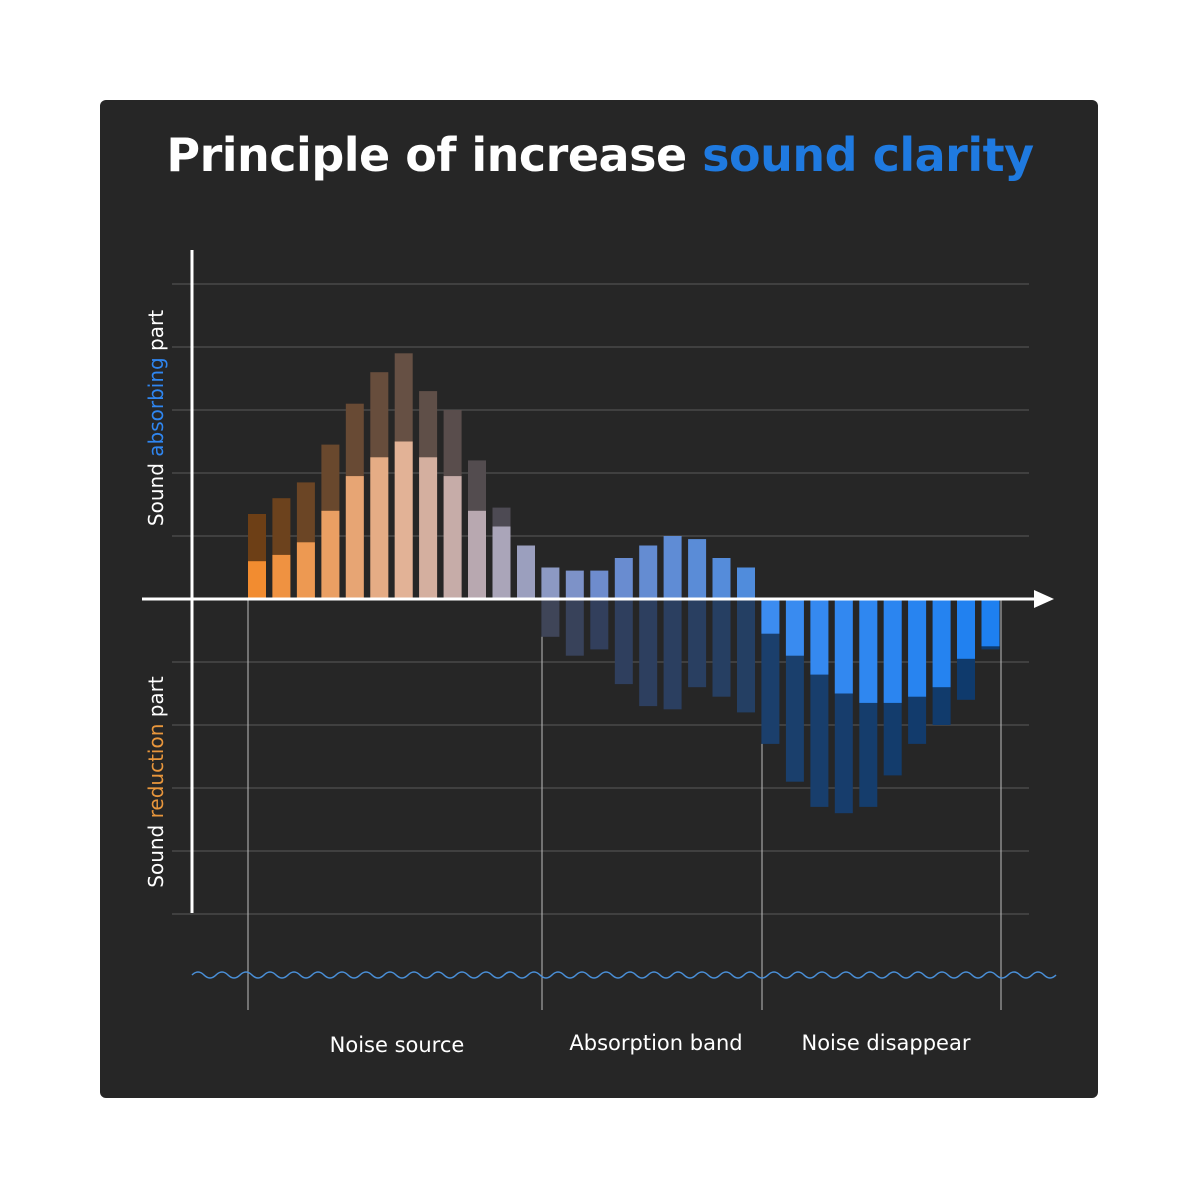 Image resolution: width=1200 pixels, height=1200 pixels. What do you see at coordinates (624, 975) in the screenshot?
I see `baseline-wave` at bounding box center [624, 975].